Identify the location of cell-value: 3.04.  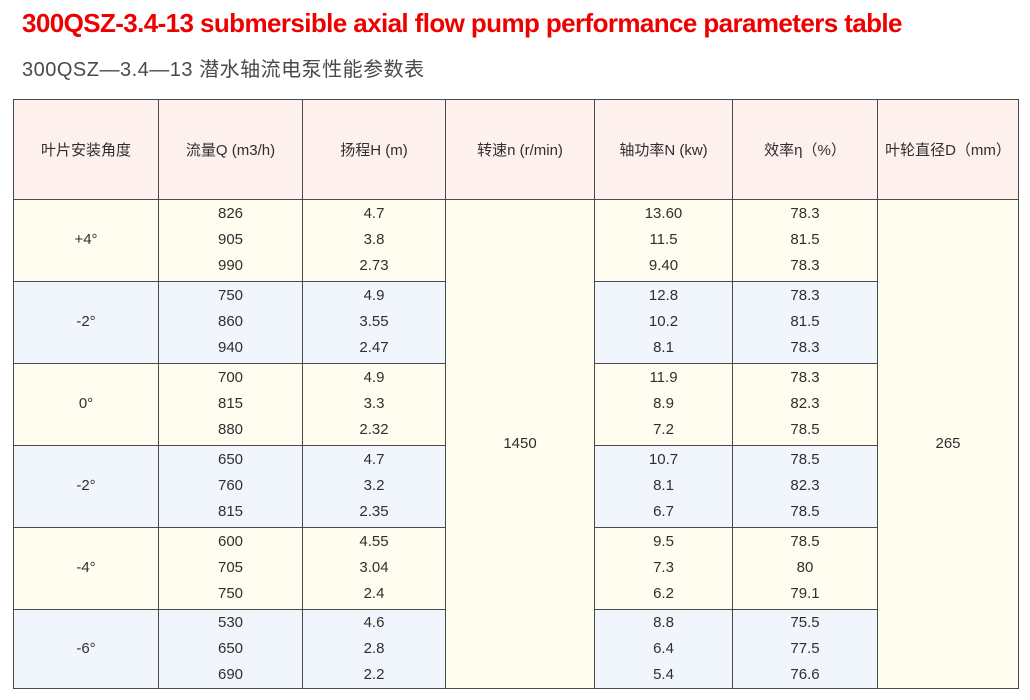
(374, 568).